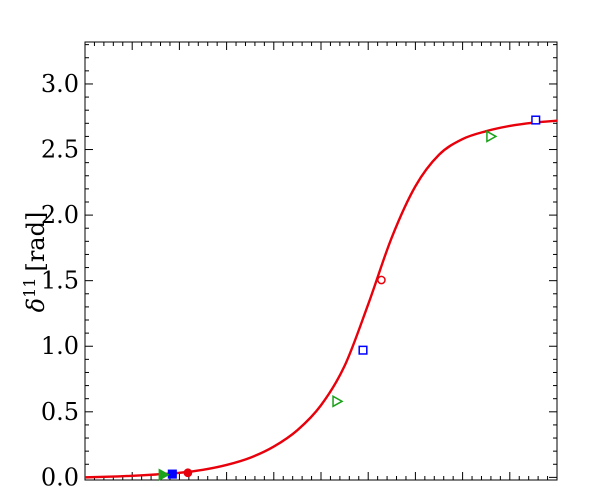 This screenshot has height=487, width=598. I want to click on y-tick-labels: 0.0 0.5 1.0 1.5 2.0 2.5 3.0, so click(60, 278).